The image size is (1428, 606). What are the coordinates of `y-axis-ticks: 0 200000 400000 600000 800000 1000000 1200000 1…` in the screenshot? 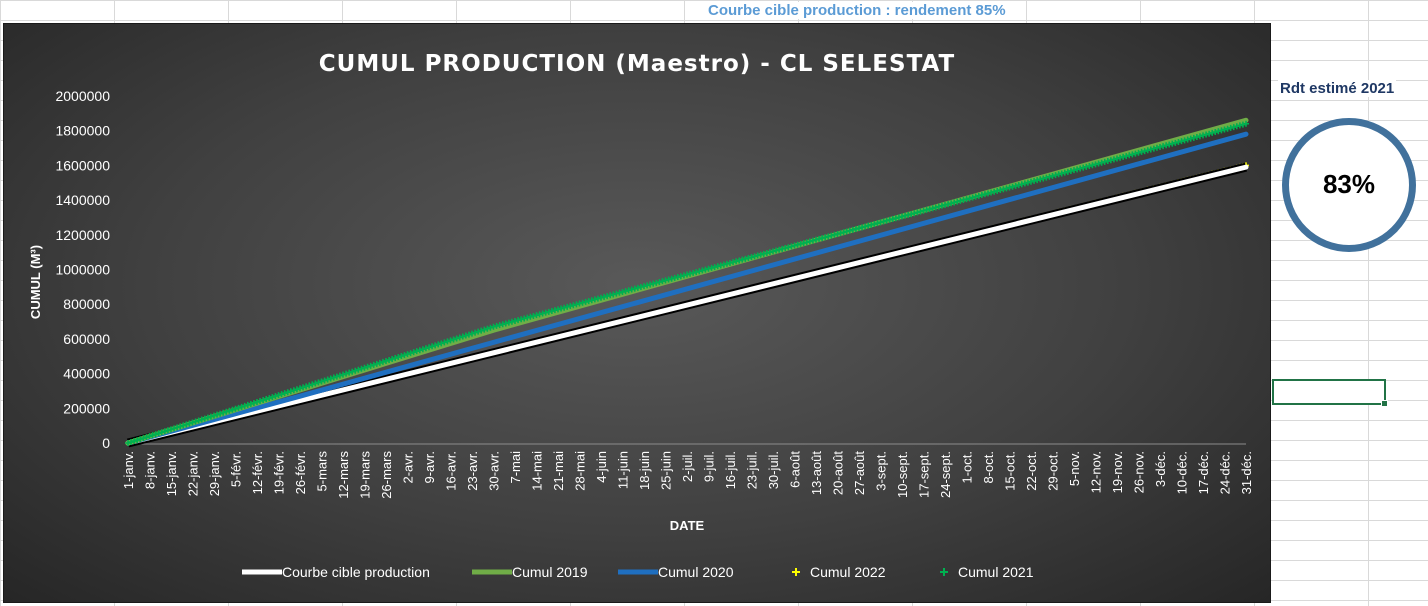 It's located at (82, 269).